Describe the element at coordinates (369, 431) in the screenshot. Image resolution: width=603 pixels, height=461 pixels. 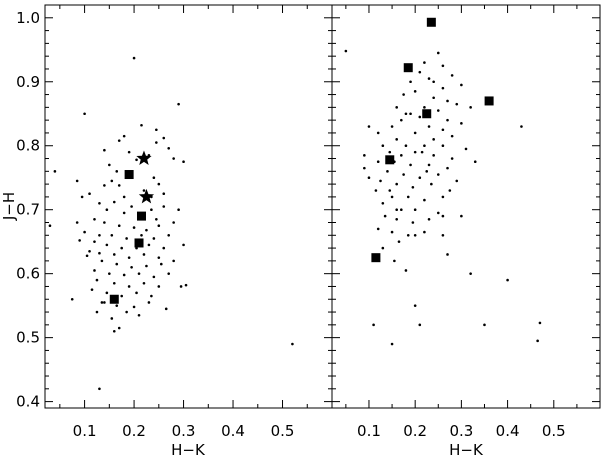
I see `x-tick-label-right-0: 0.1` at that location.